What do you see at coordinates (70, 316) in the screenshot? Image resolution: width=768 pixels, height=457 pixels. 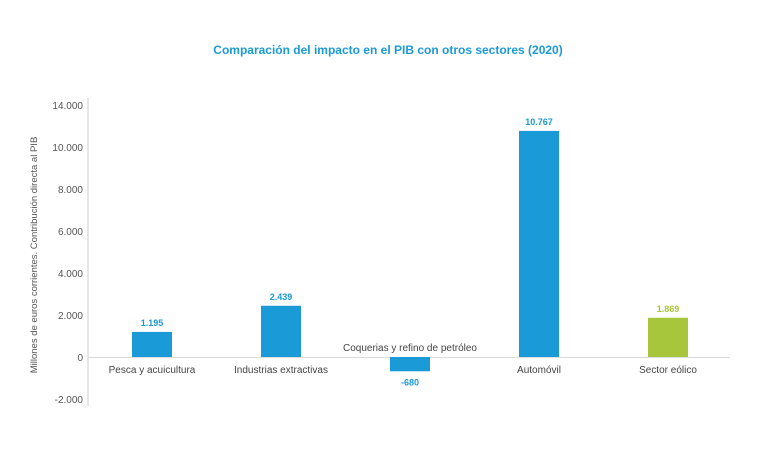 I see `y-tick-label: 2.000` at bounding box center [70, 316].